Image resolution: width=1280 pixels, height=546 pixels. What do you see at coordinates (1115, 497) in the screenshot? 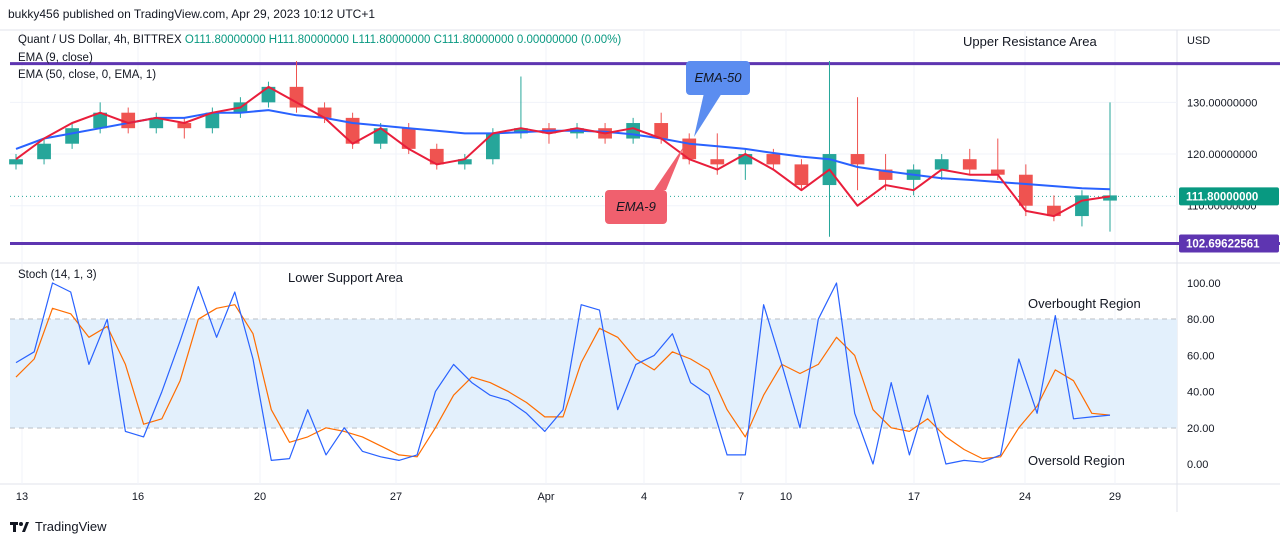
I see `time-tick-label: 29` at bounding box center [1115, 497].